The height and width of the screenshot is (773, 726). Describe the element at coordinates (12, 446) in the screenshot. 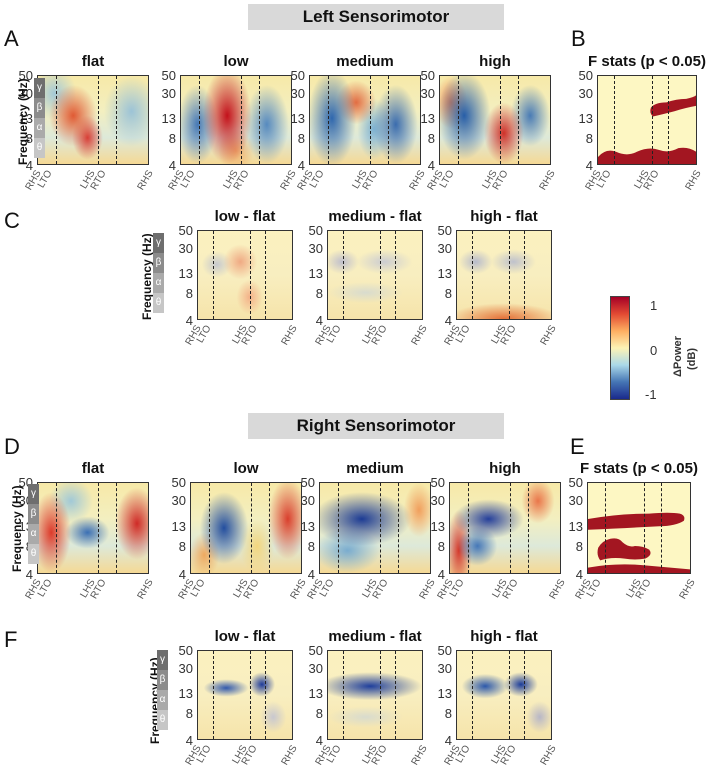

I see `panel-letter-d: D` at that location.